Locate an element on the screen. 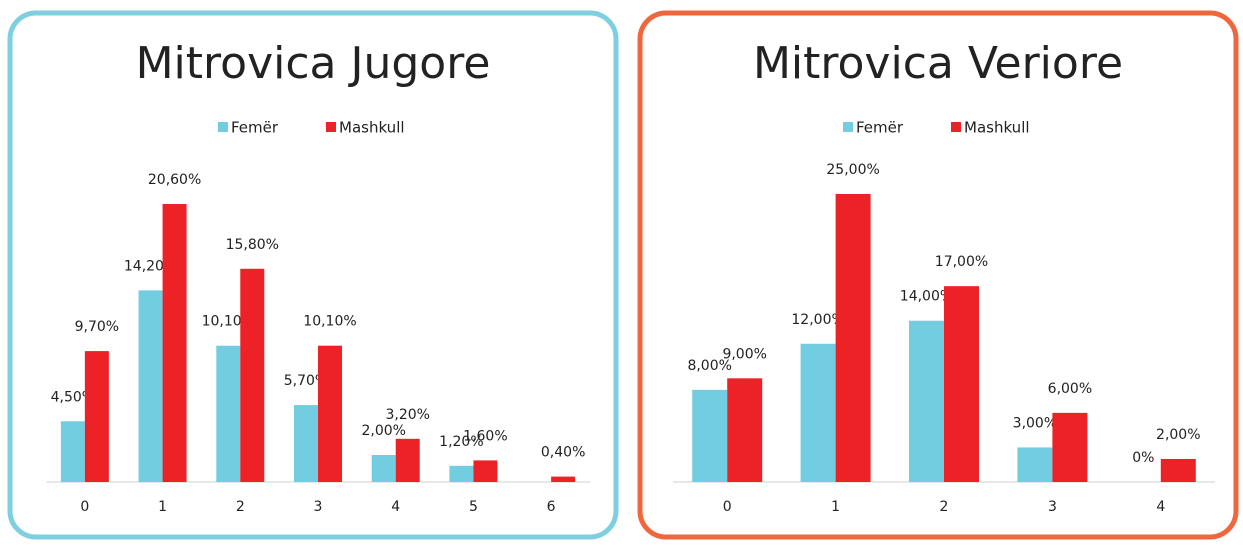 The height and width of the screenshot is (545, 1243). value-label: 6,00% is located at coordinates (1070, 389).